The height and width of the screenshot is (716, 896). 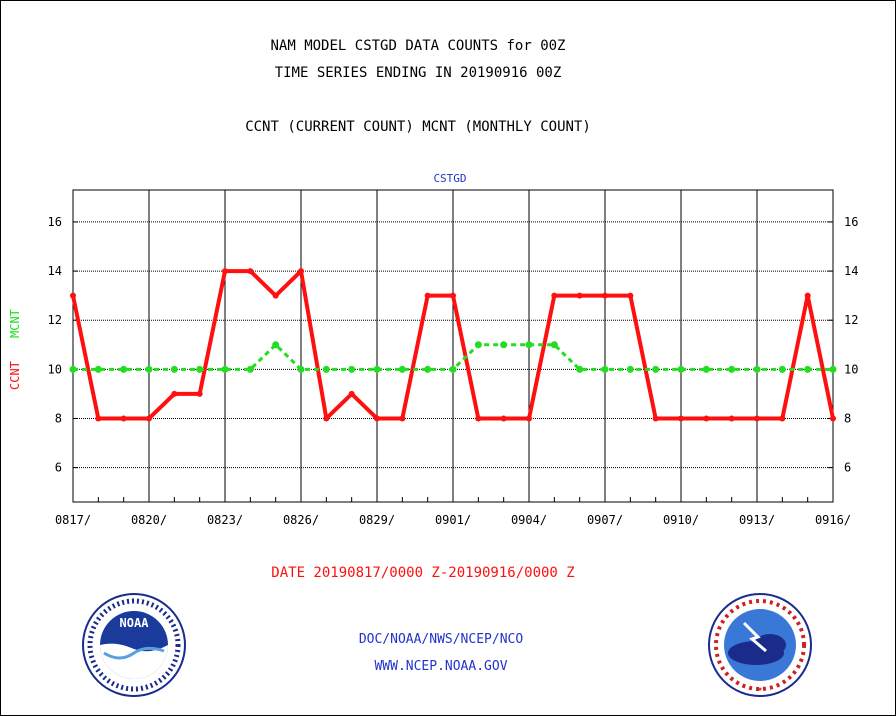 What do you see at coordinates (529, 520) in the screenshot?
I see `x-tick-label: 0904/` at bounding box center [529, 520].